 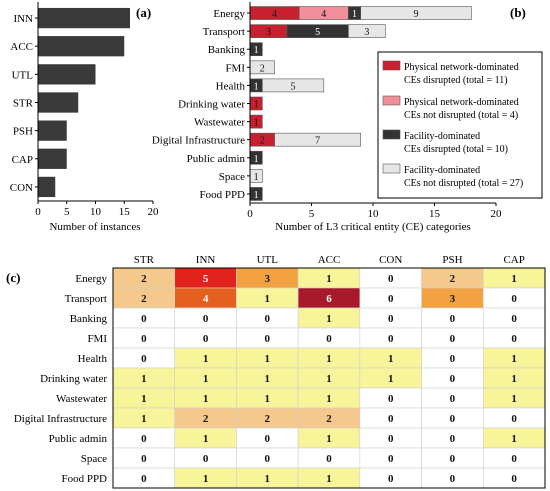 I want to click on a-category-label: CAP, so click(x=22, y=160).